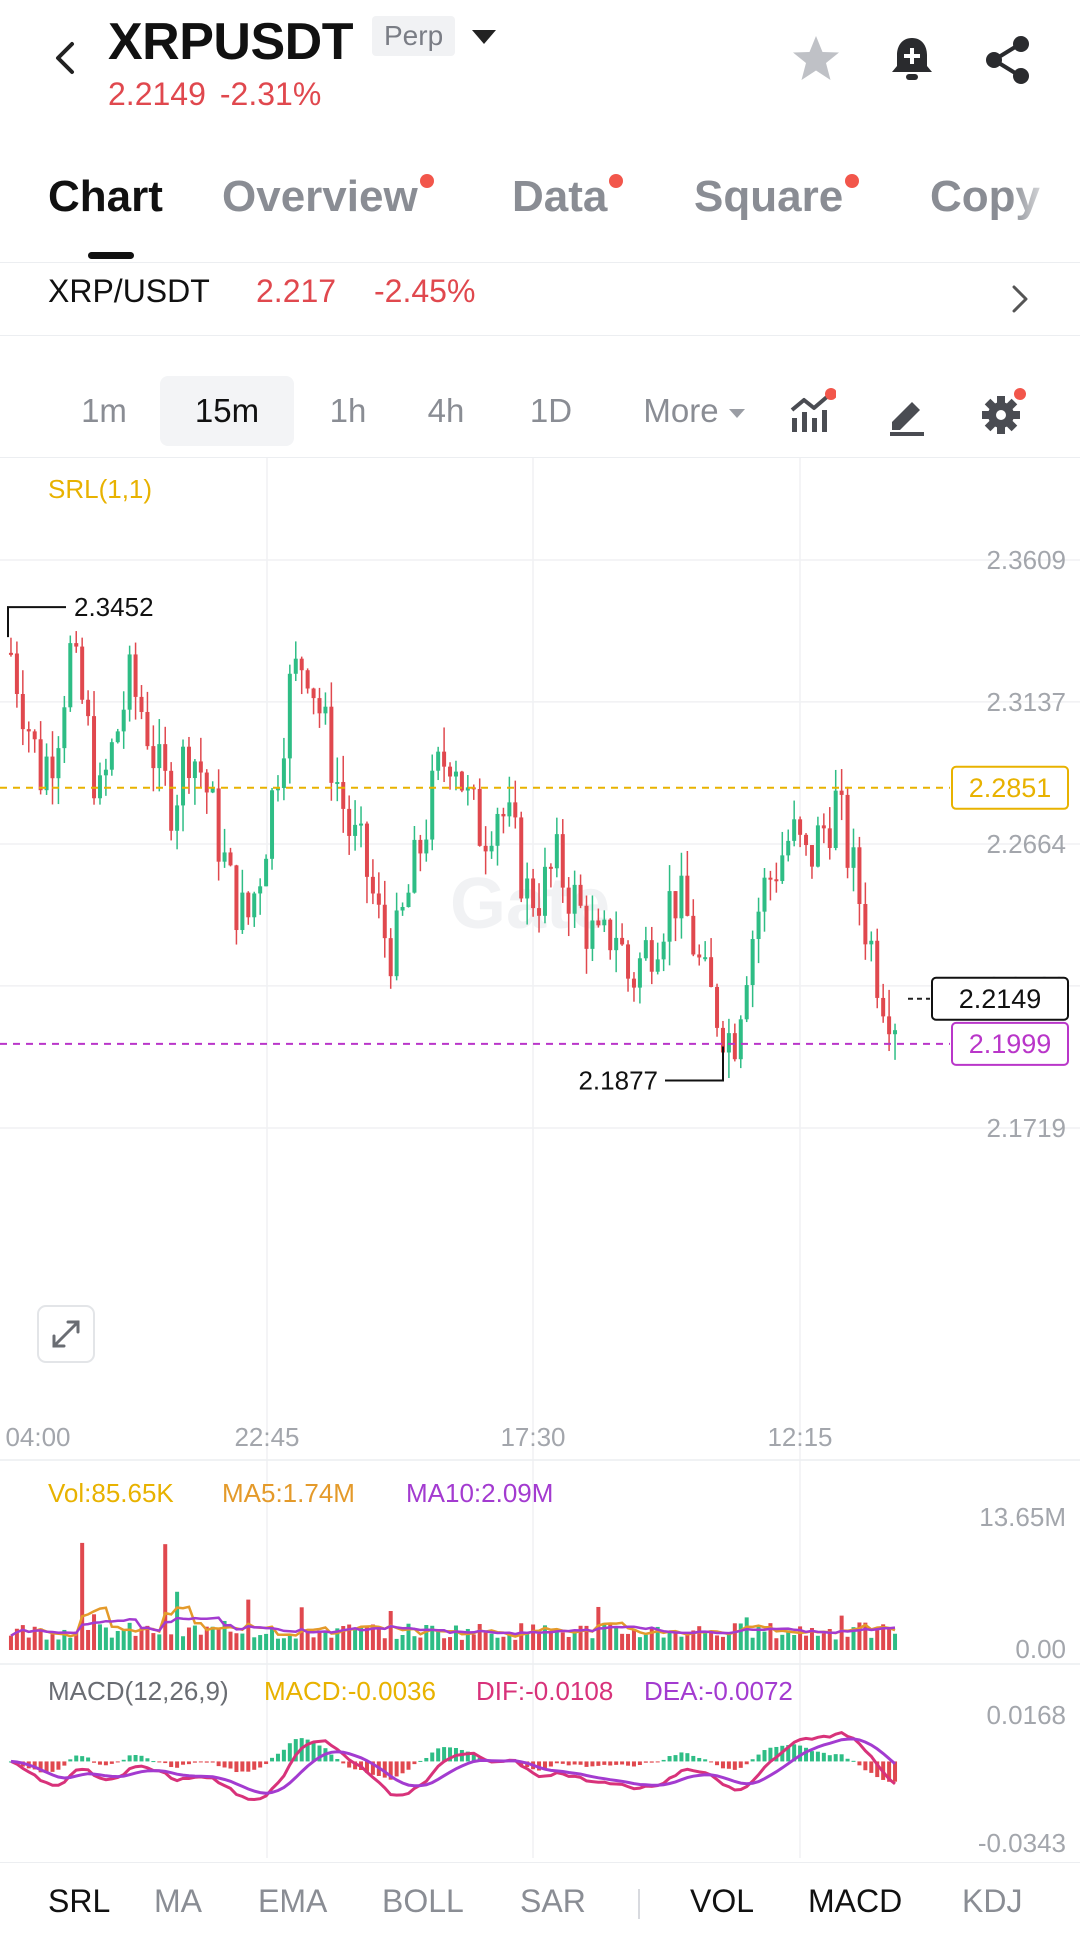 Image resolution: width=1080 pixels, height=1942 pixels. Describe the element at coordinates (1000, 998) in the screenshot. I see `current-price-tag: 2.2149` at that location.